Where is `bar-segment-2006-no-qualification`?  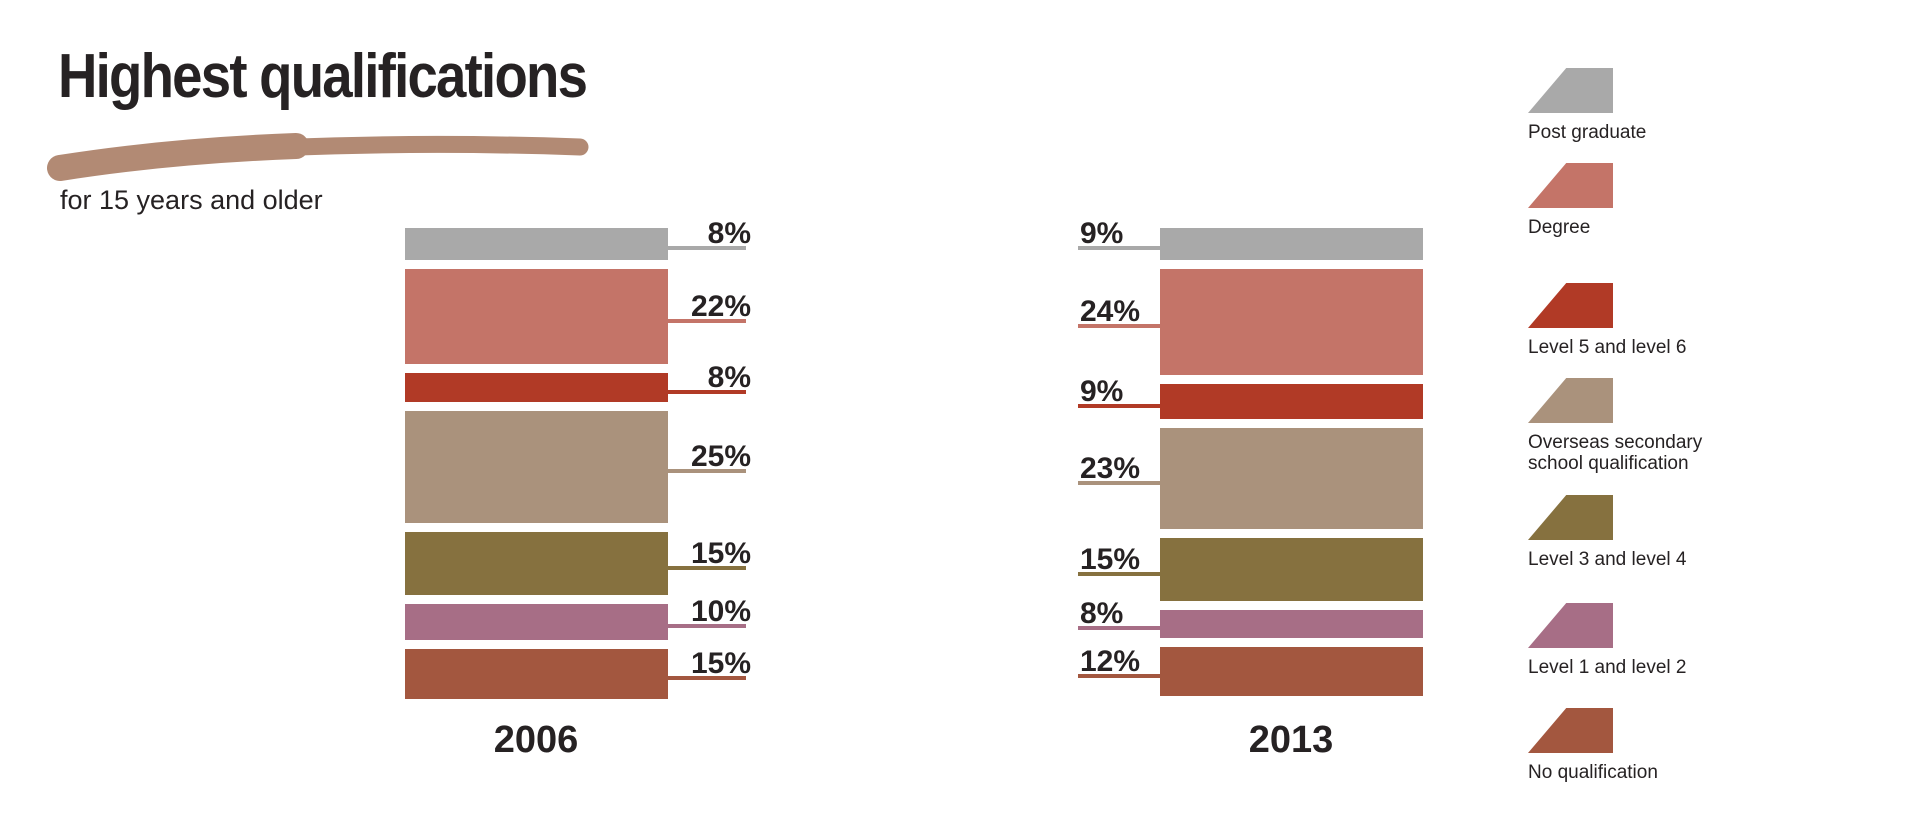 bar-segment-2006-no-qualification is located at coordinates (536, 674).